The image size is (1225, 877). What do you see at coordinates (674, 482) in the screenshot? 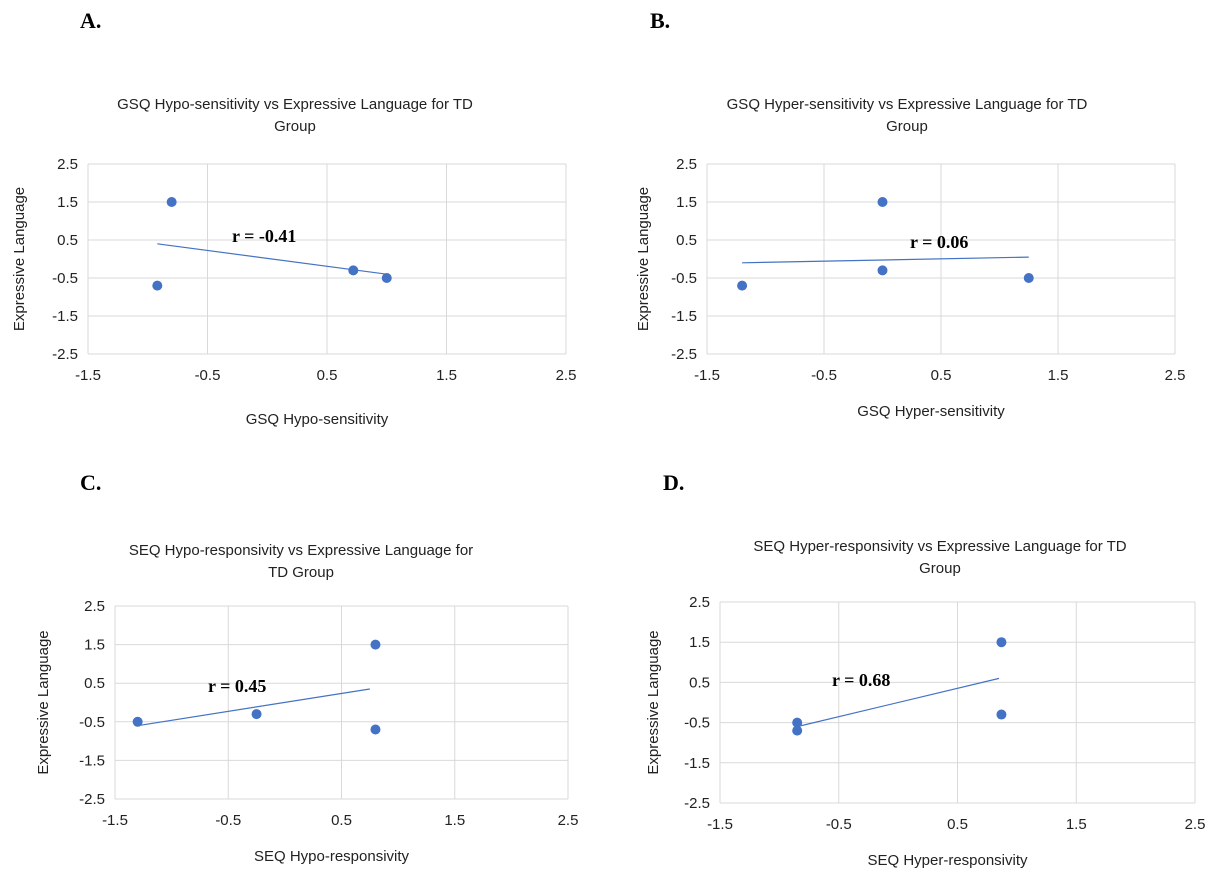
I see `panel-letter: D.` at bounding box center [674, 482].